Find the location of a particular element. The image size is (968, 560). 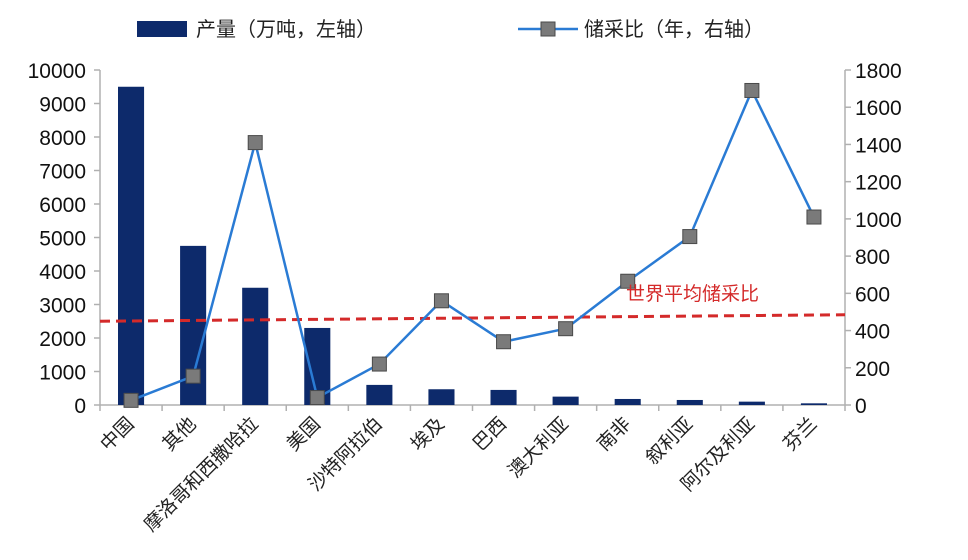

category-label-8: 南非 is located at coordinates (614, 434).